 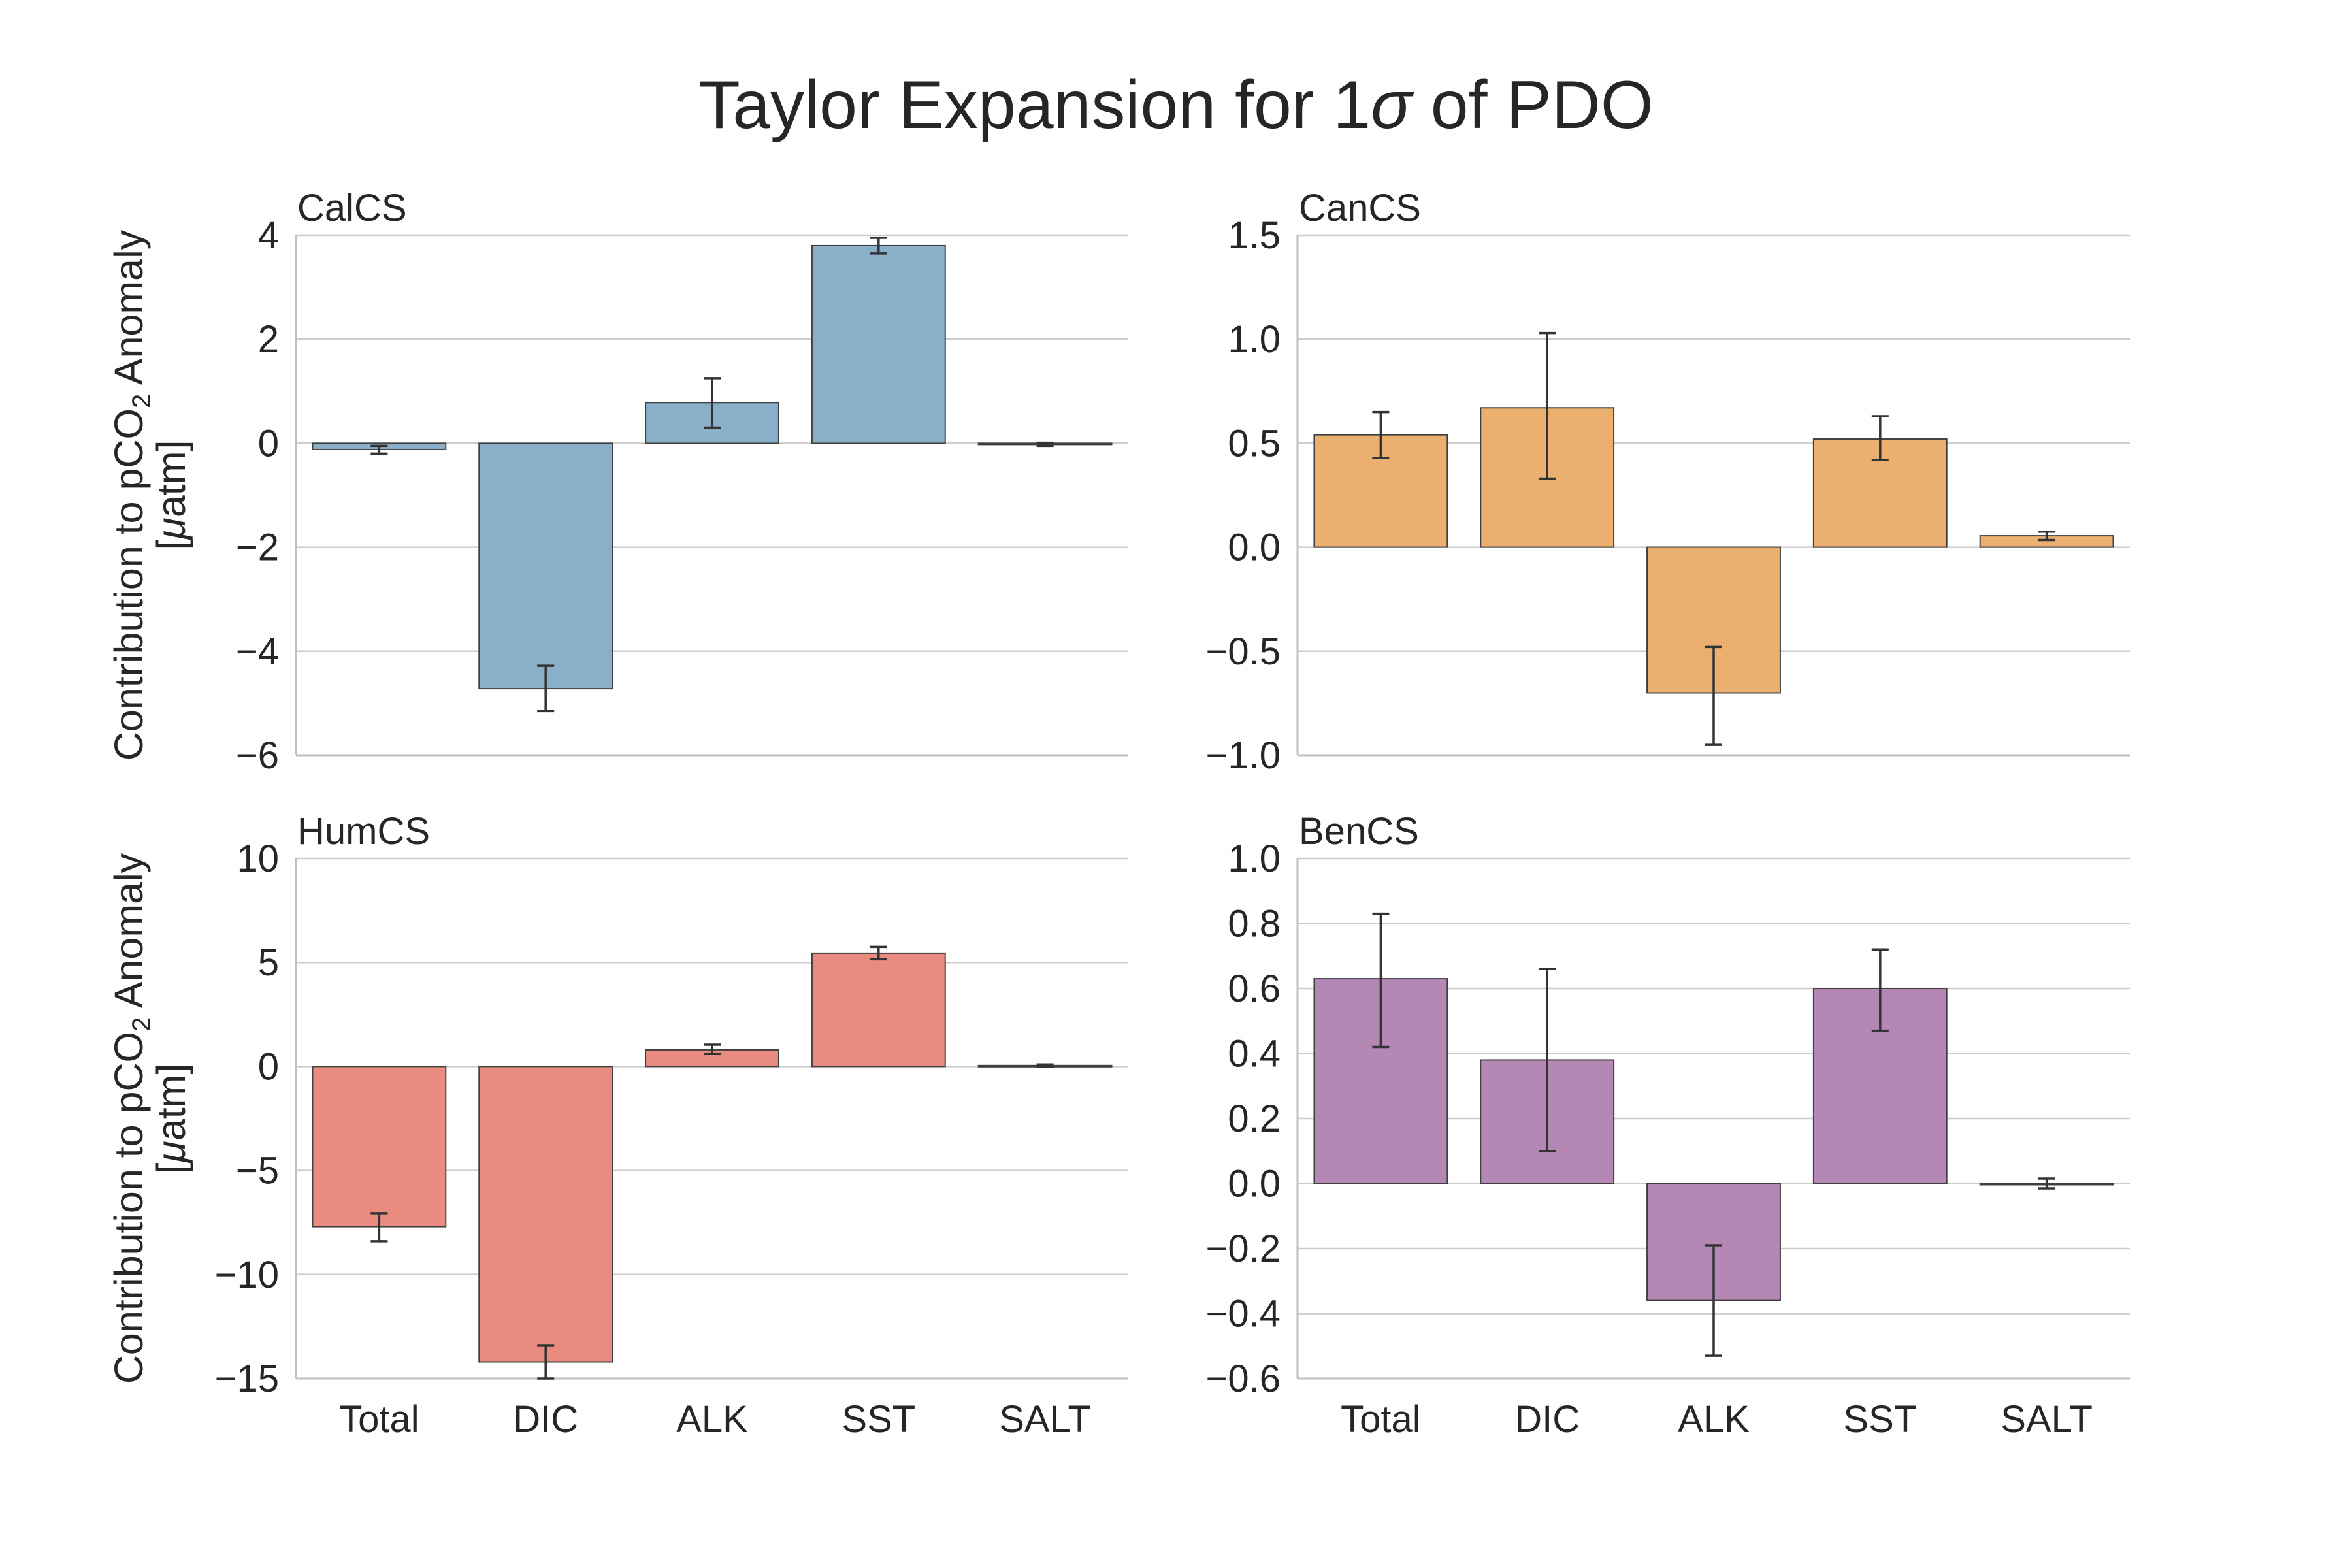 What do you see at coordinates (268, 235) in the screenshot?
I see `y-tick-label: 4` at bounding box center [268, 235].